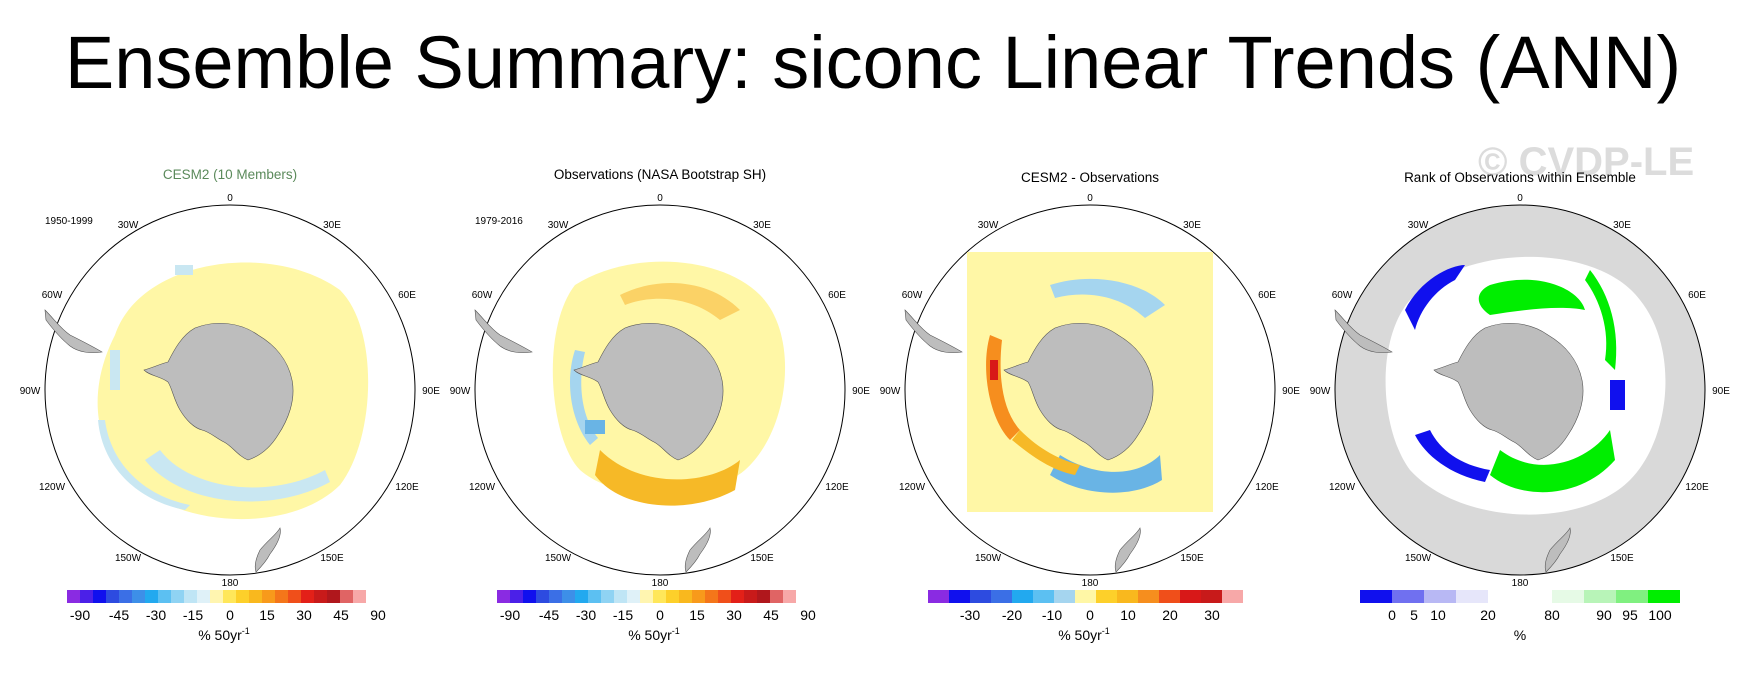 Image resolution: width=1746 pixels, height=674 pixels. Describe the element at coordinates (1520, 177) in the screenshot. I see `panel-4-title: Rank of Observations within Ensemble` at that location.